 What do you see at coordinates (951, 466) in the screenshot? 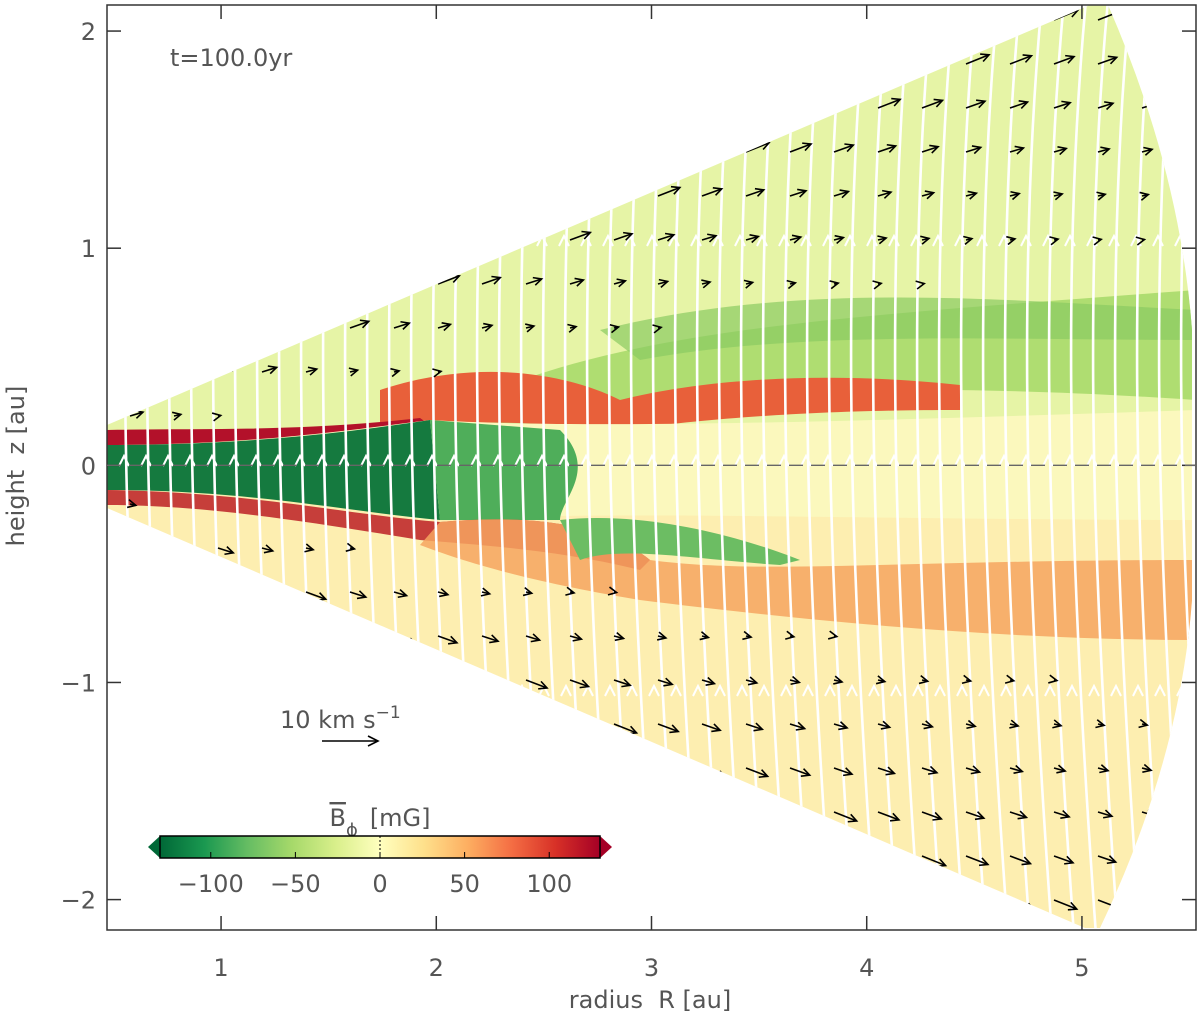
I see `field-line` at bounding box center [951, 466].